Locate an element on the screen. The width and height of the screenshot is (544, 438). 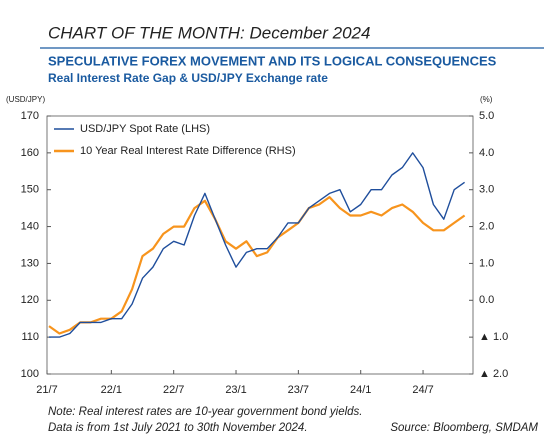
y-tick-label: 110 is located at coordinates (30, 337).